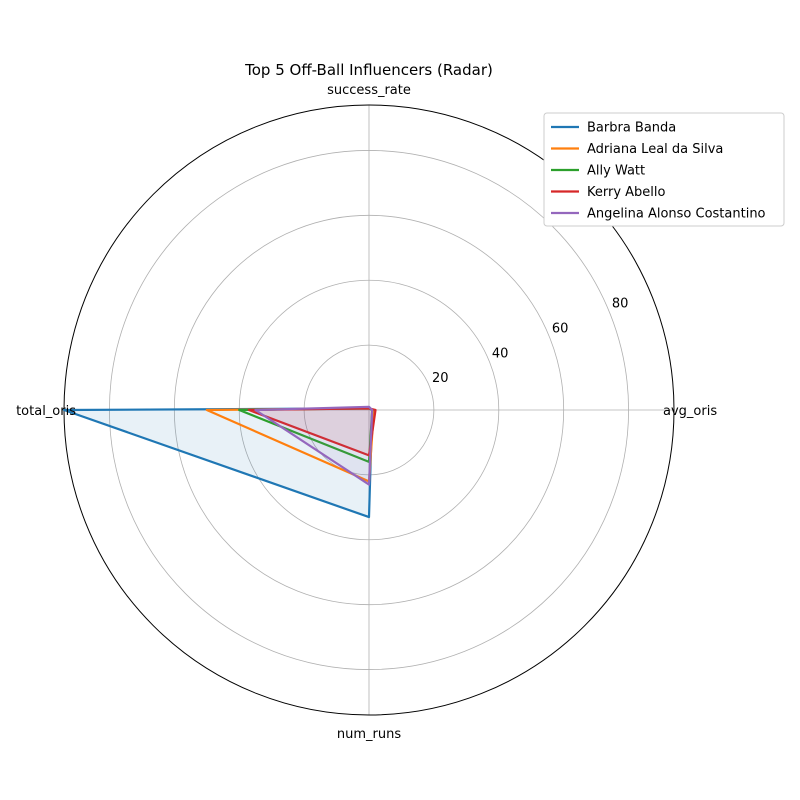 This screenshot has height=800, width=800. What do you see at coordinates (631, 128) in the screenshot?
I see `legend-label-0: Barbra Banda` at bounding box center [631, 128].